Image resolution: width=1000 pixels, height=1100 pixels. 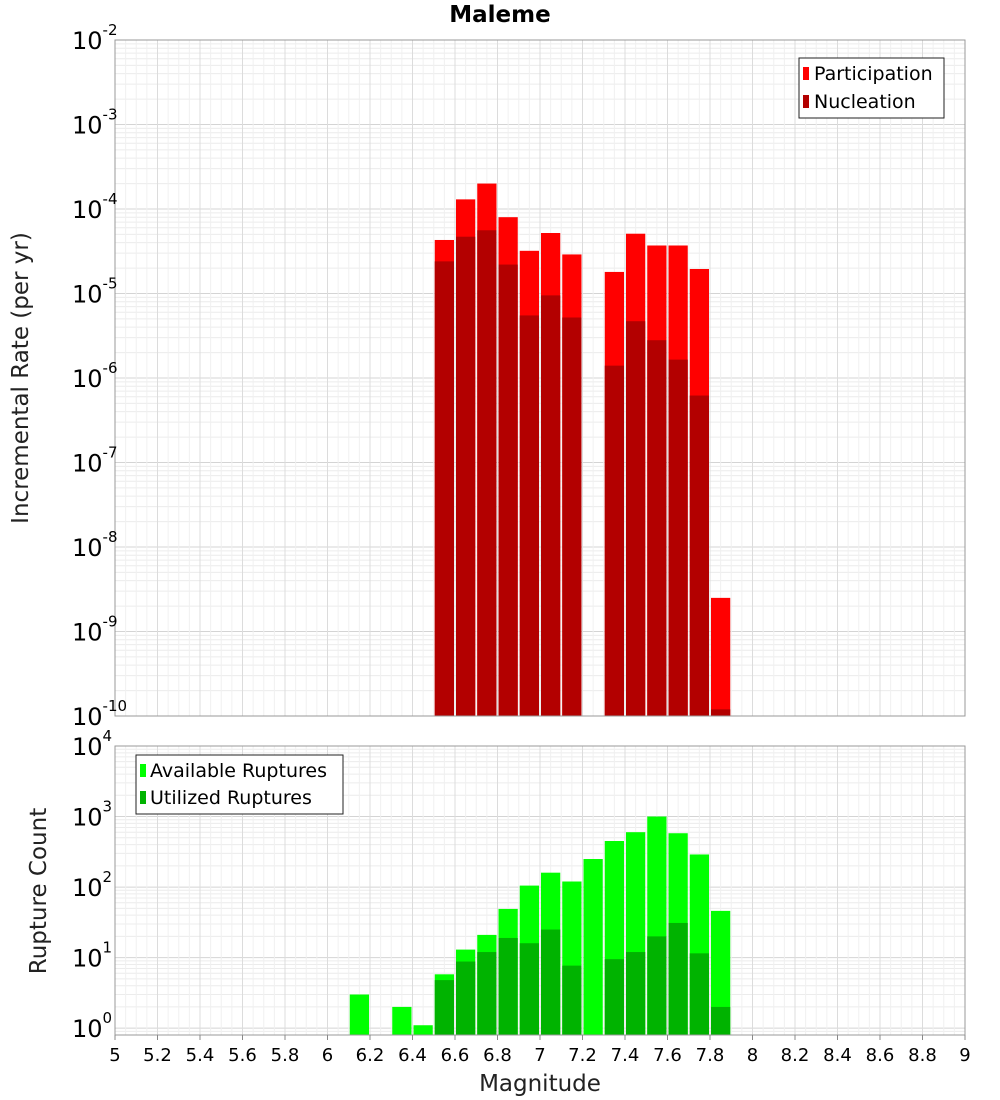 What do you see at coordinates (242, 1055) in the screenshot?
I see `x-tick-label: 5.6` at bounding box center [242, 1055].